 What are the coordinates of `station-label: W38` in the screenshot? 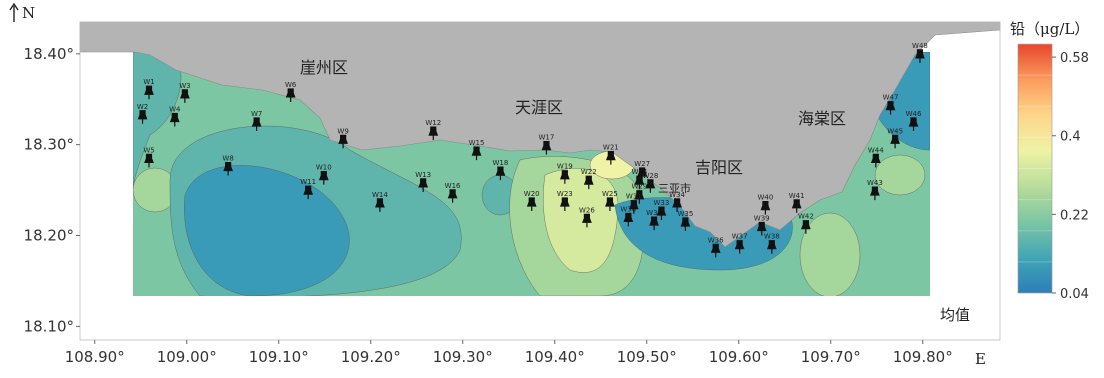 It's located at (772, 237).